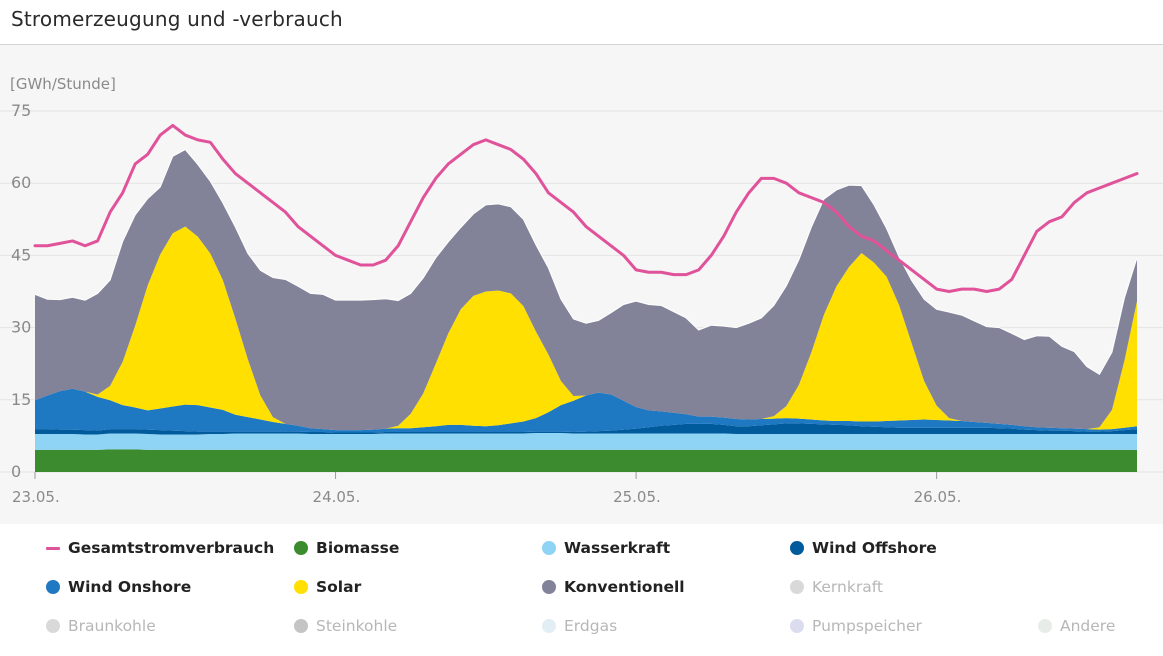 The height and width of the screenshot is (656, 1163). I want to click on legend-label: Kernkraft, so click(847, 587).